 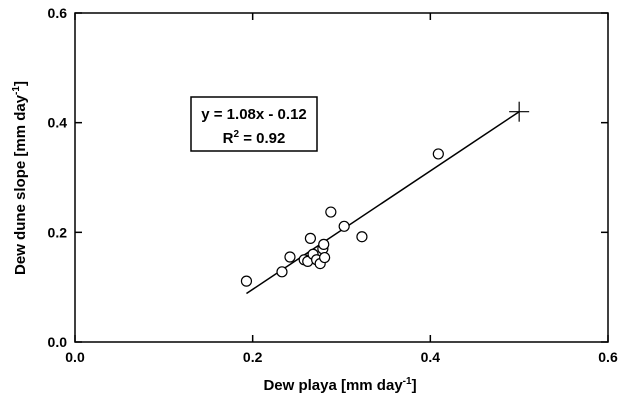 What do you see at coordinates (20, 178) in the screenshot?
I see `y-axis-label: Dew dune slope [mm day-1]` at bounding box center [20, 178].